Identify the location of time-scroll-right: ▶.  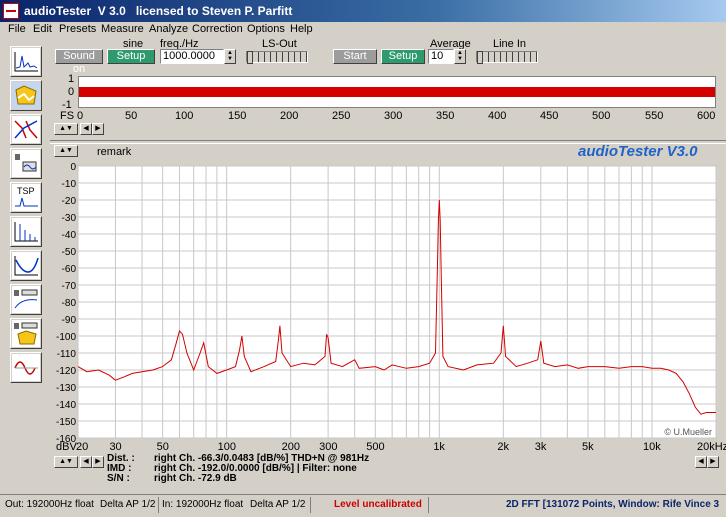
(98, 129).